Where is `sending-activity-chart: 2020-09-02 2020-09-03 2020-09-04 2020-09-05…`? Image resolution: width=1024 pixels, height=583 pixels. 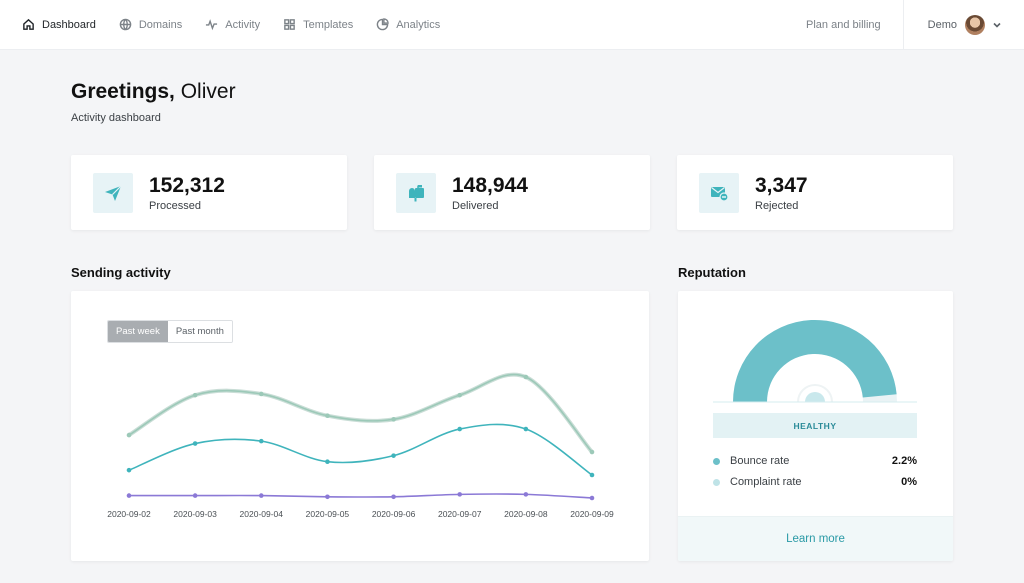
sending-activity-chart: 2020-09-02 2020-09-03 2020-09-04 2020-09-05… is located at coordinates (360, 445).